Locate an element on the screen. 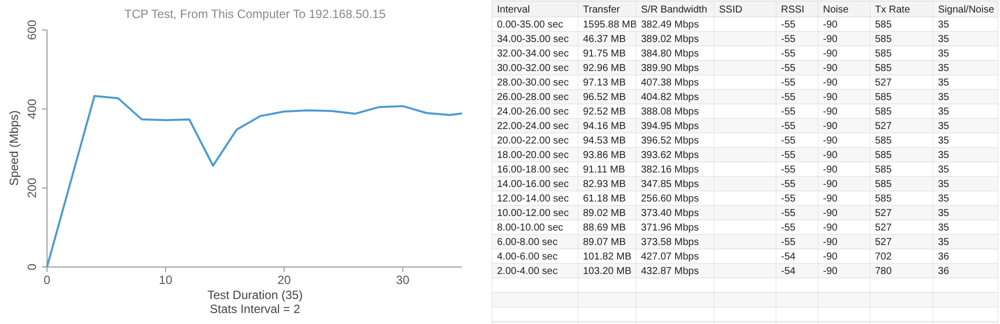 The image size is (1000, 324). y-tick-label: 10.00-12.00 sec is located at coordinates (533, 213).